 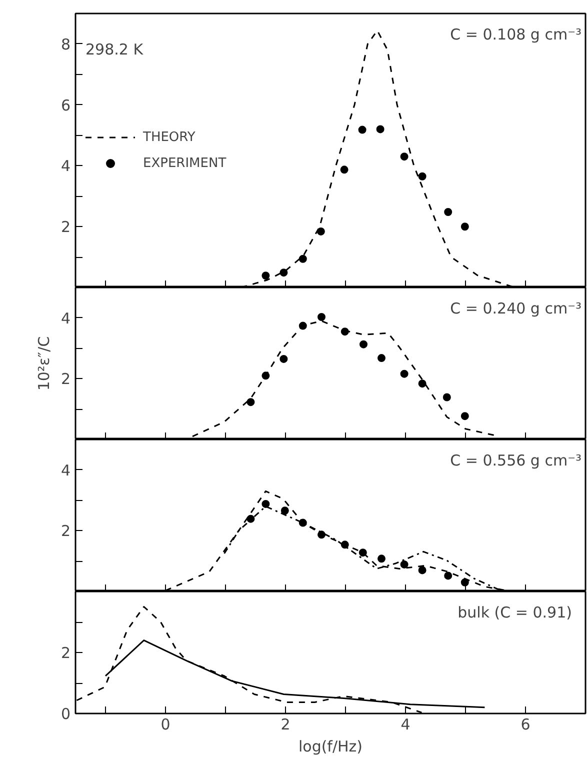 What do you see at coordinates (65, 44) in the screenshot?
I see `y-tick-label: 8` at bounding box center [65, 44].